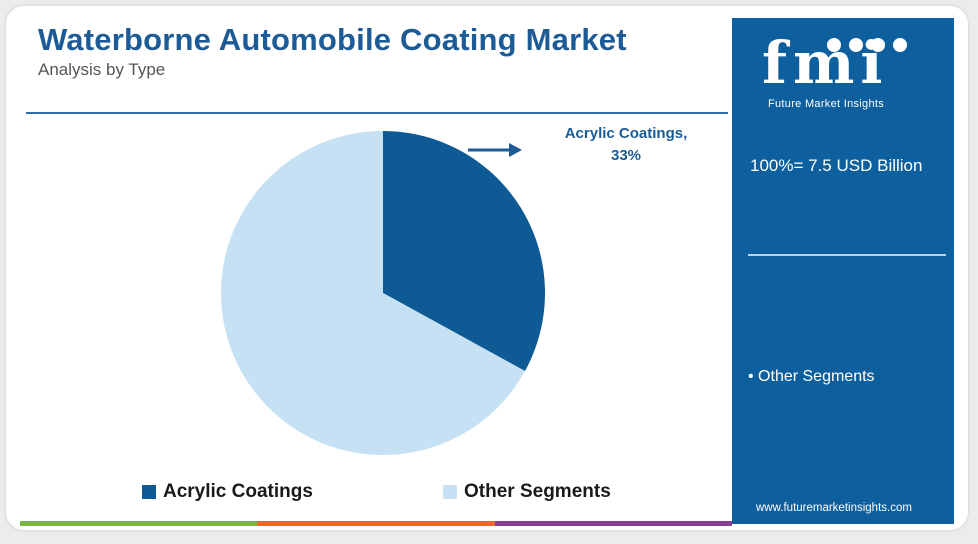 This screenshot has height=544, width=978. Describe the element at coordinates (238, 491) in the screenshot. I see `legend-label-acrylic: Acrylic Coatings` at that location.